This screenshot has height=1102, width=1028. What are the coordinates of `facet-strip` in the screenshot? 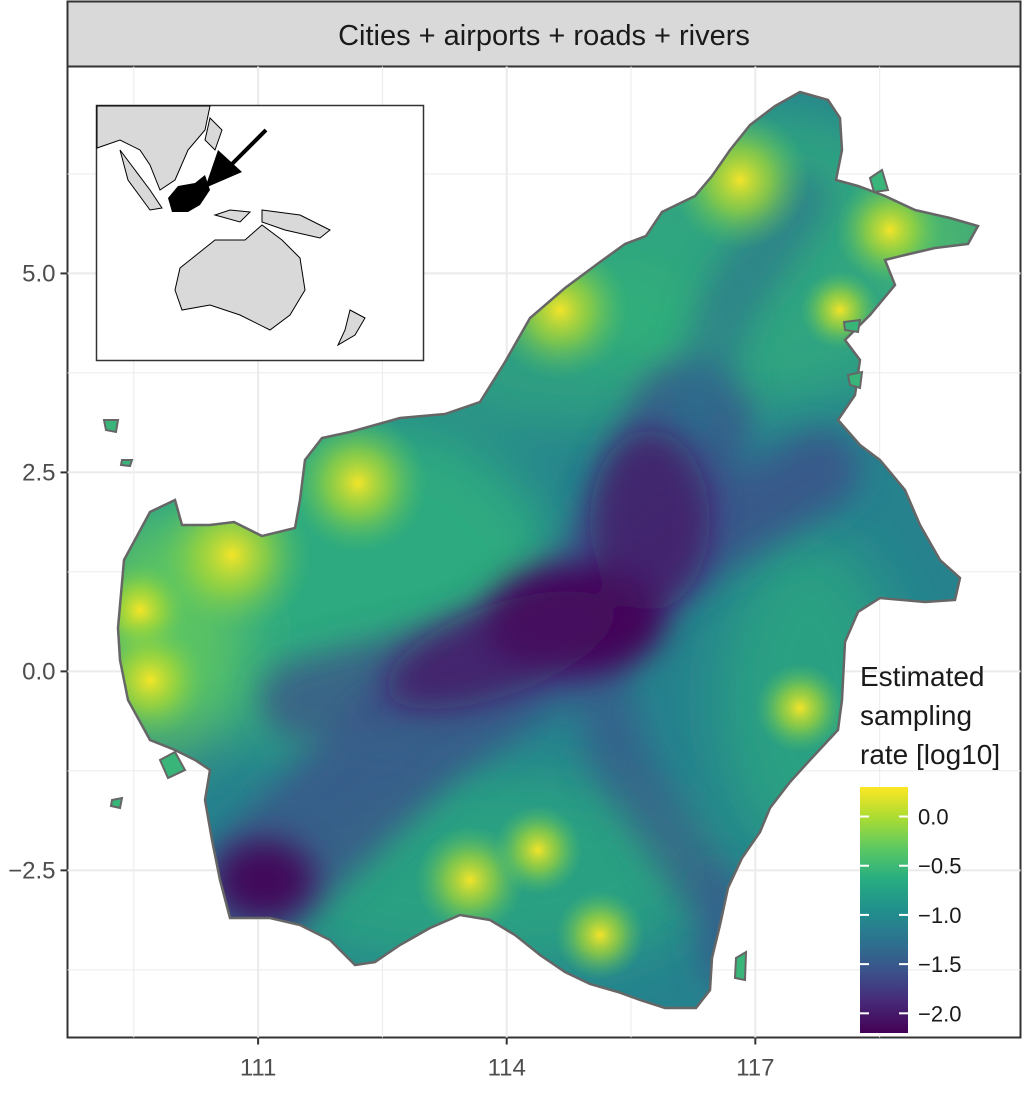 It's located at (544, 34).